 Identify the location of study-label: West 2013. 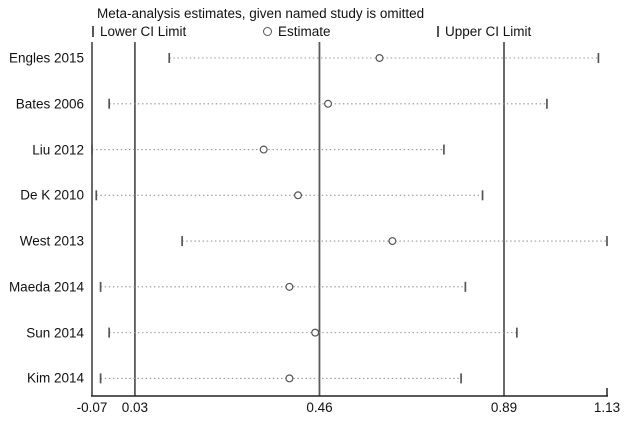
(51, 241).